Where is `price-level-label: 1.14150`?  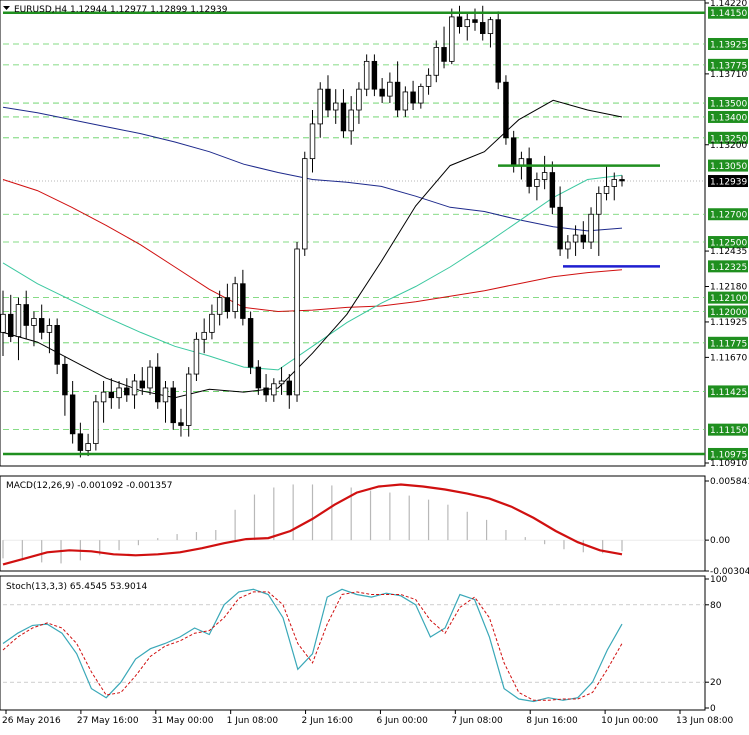
price-level-label: 1.14150 is located at coordinates (728, 14).